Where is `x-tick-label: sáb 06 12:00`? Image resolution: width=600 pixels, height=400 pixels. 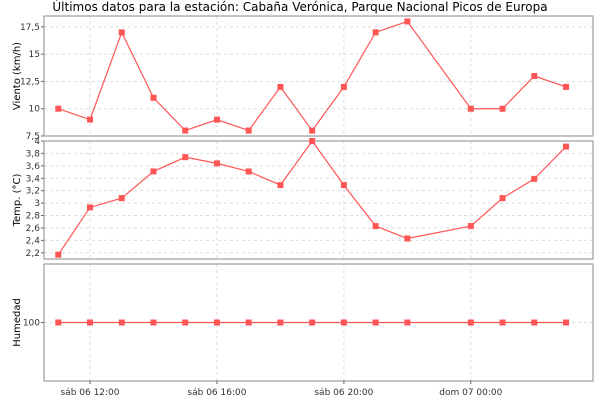
x-tick-label: sáb 06 12:00 is located at coordinates (89, 393).